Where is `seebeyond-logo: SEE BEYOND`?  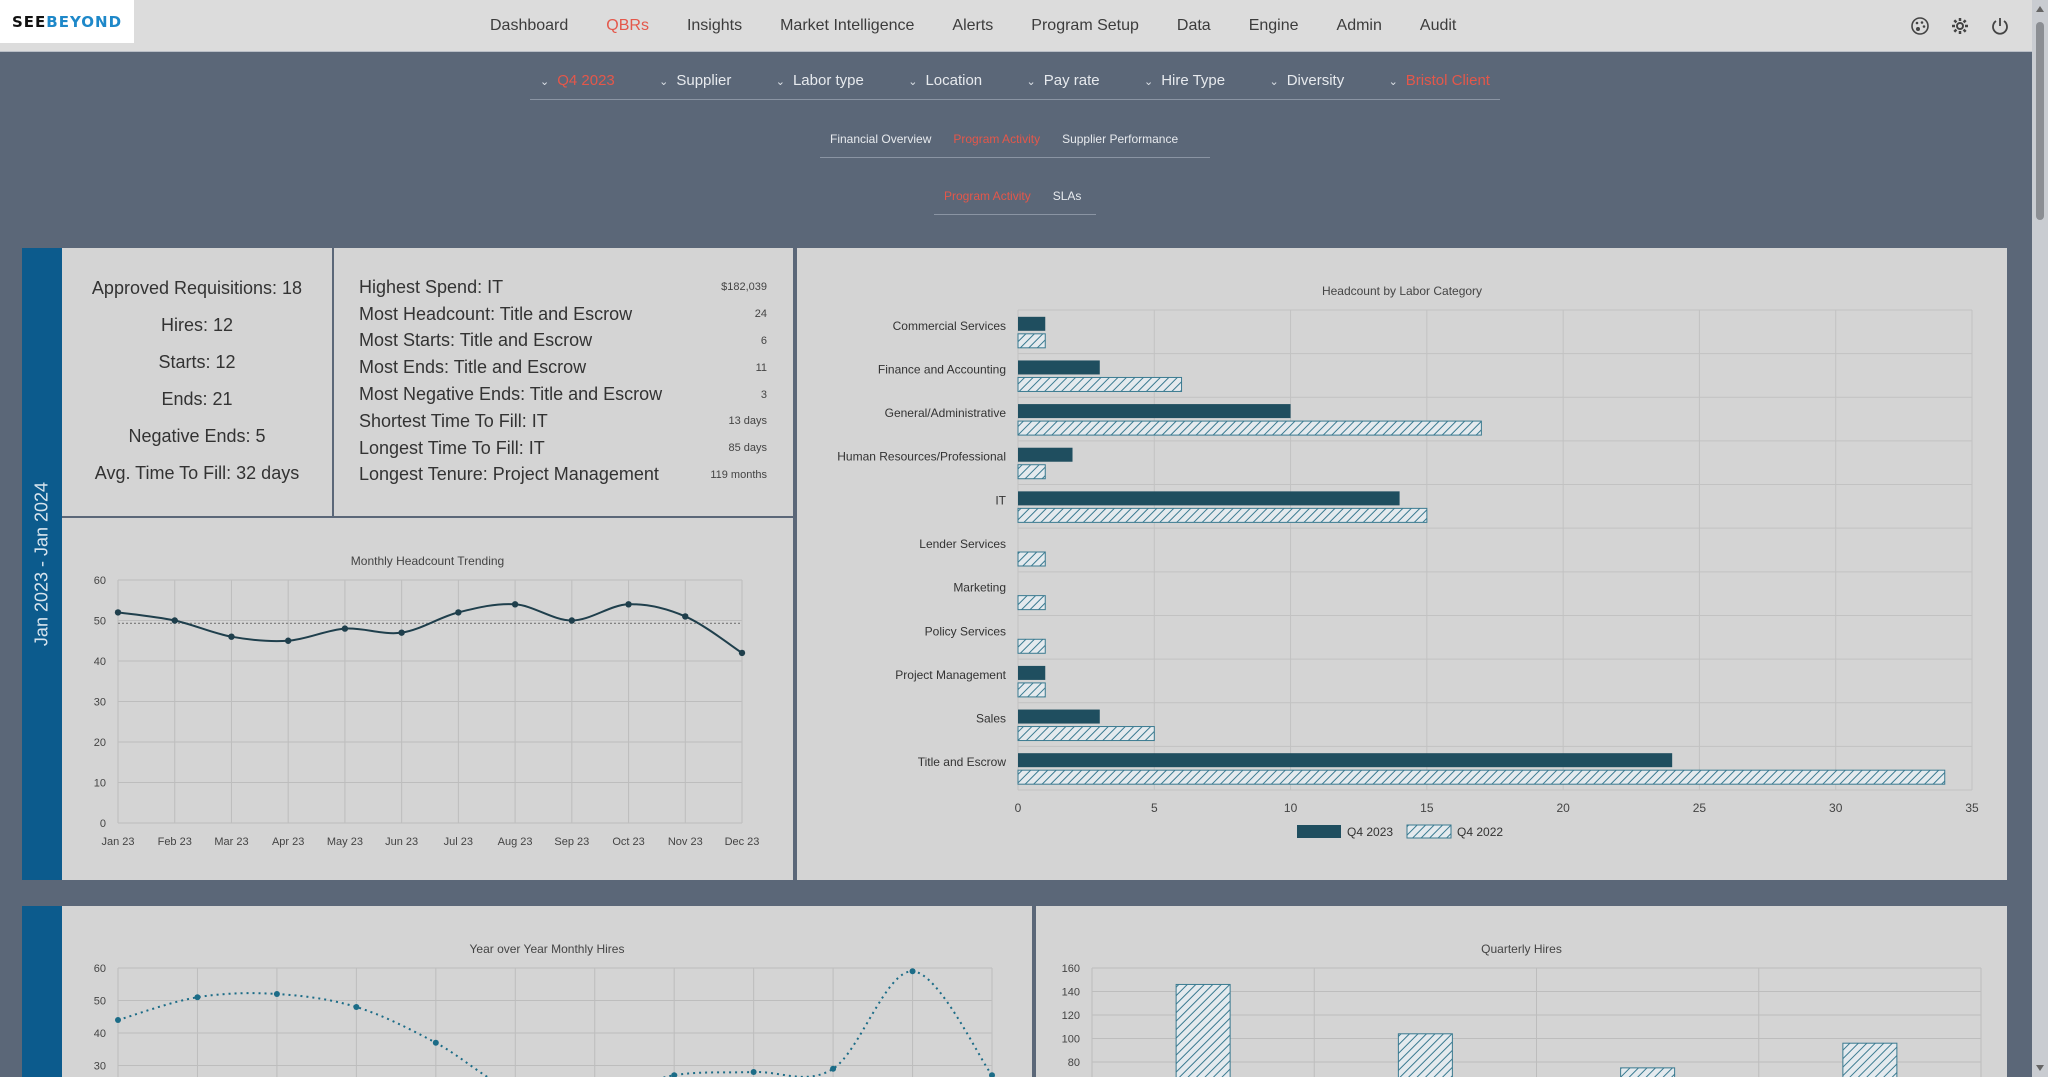 seebeyond-logo: SEE BEYOND is located at coordinates (67, 21).